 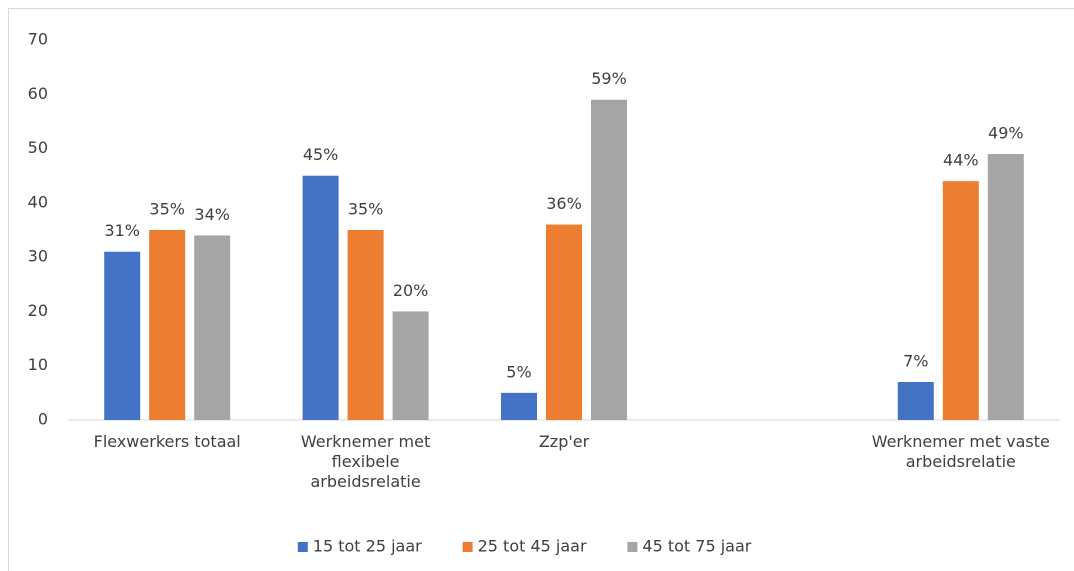 What do you see at coordinates (38, 364) in the screenshot?
I see `y-tick-label: 10` at bounding box center [38, 364].